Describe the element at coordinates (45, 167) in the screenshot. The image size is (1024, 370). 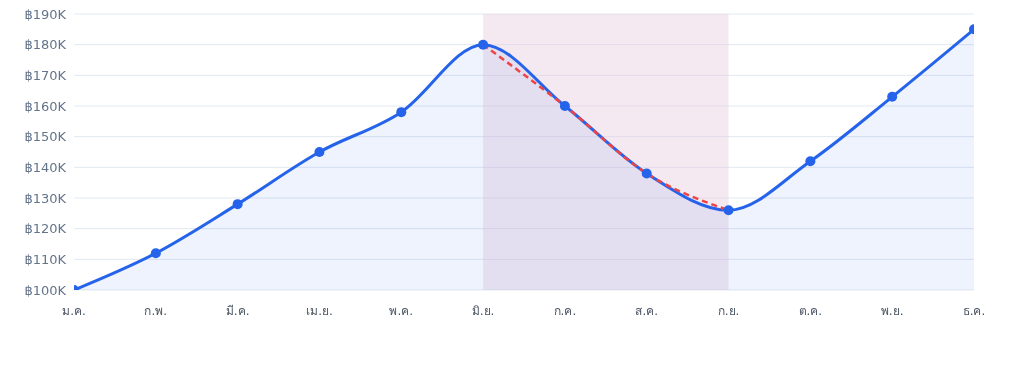
I see `y-tick-label: ฿140K` at that location.